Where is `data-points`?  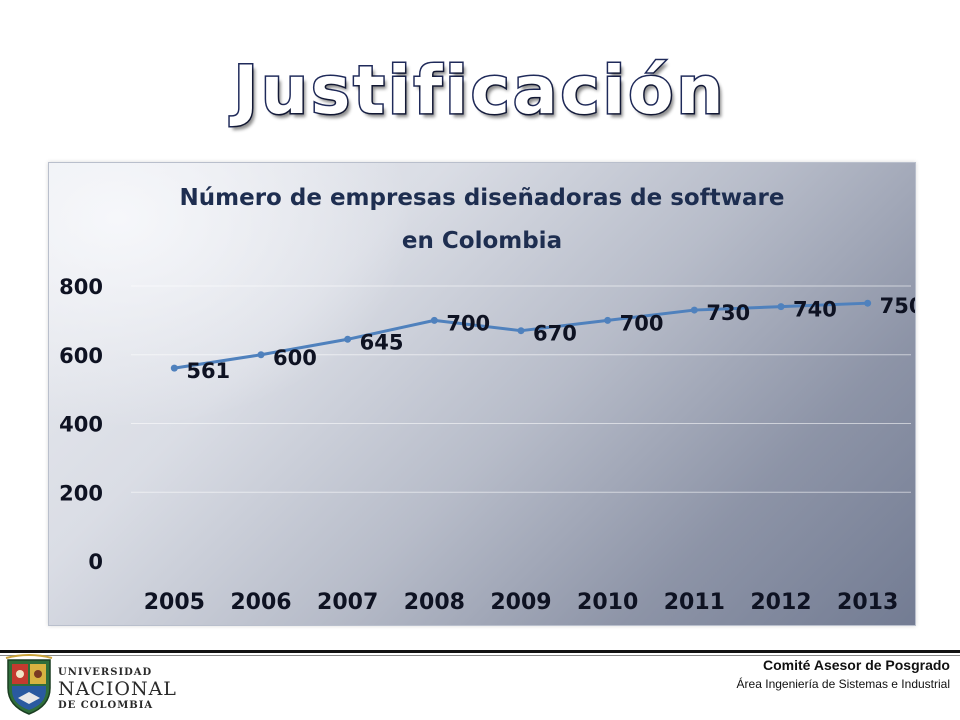
data-points is located at coordinates (521, 335).